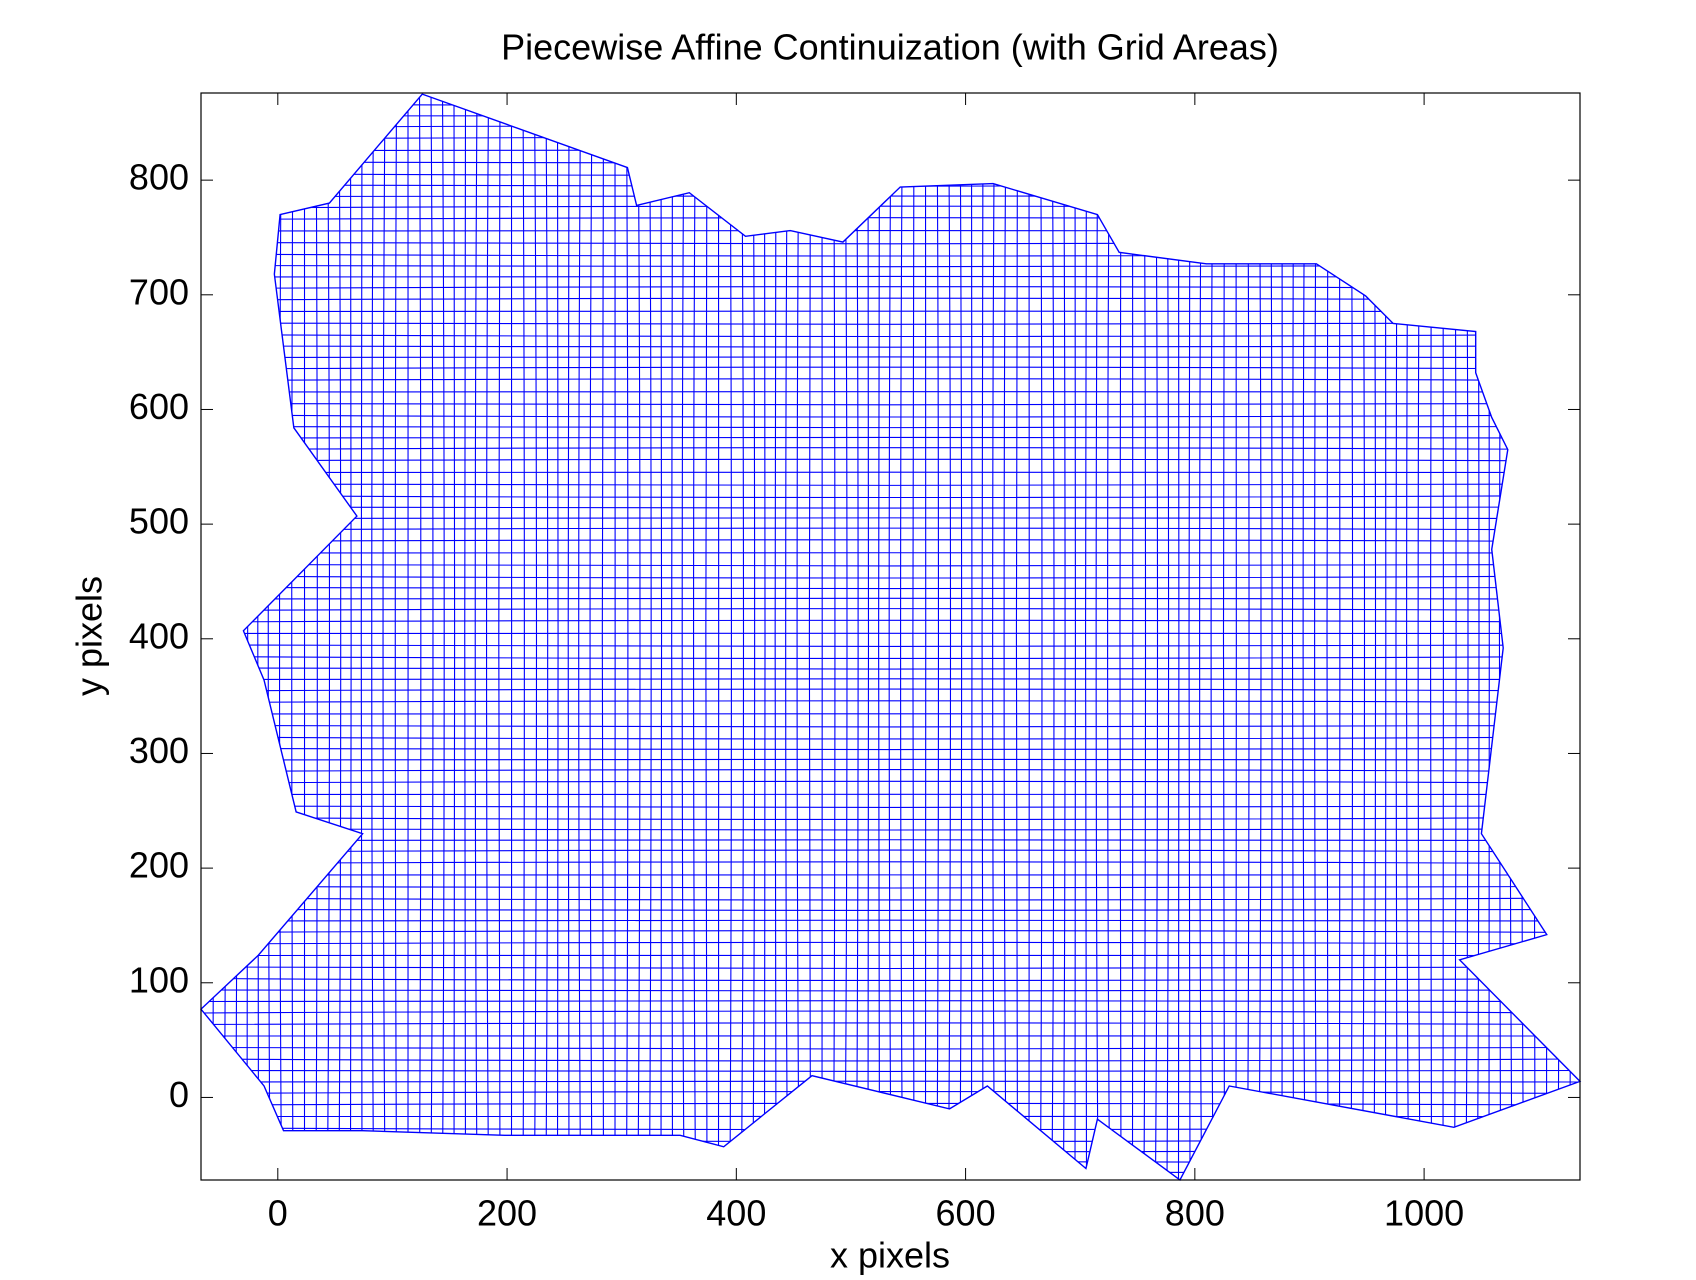  What do you see at coordinates (89, 636) in the screenshot?
I see `y-axis-label: y pixels` at bounding box center [89, 636].